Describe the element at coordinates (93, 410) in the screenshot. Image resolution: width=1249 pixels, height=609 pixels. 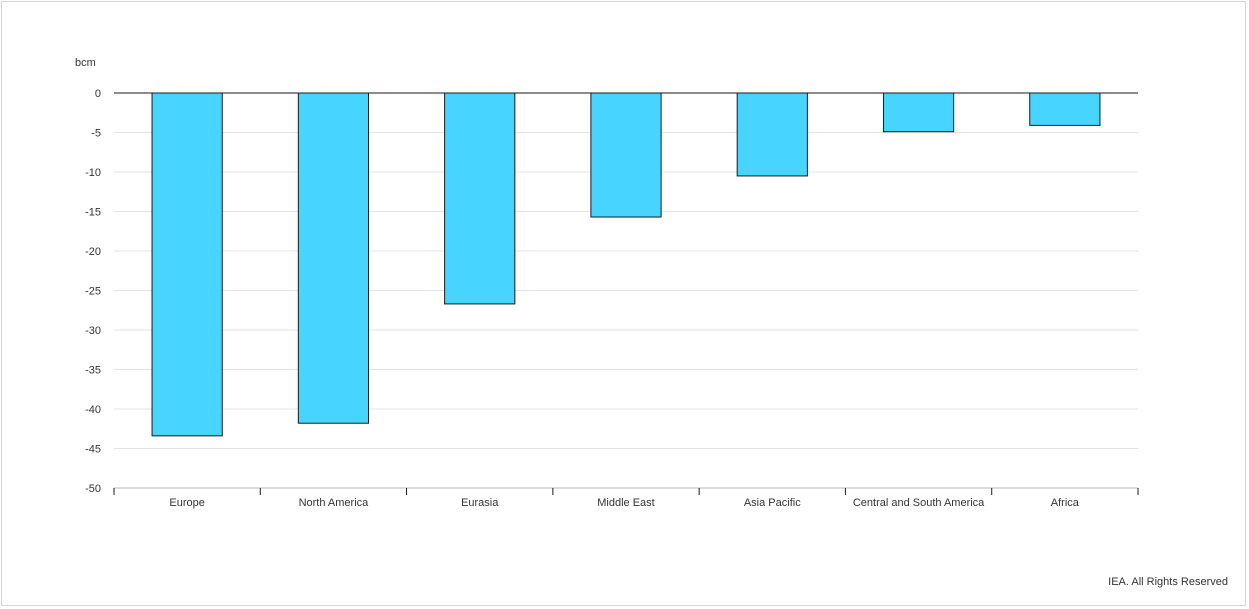
I see `y-tick-label: -40` at that location.